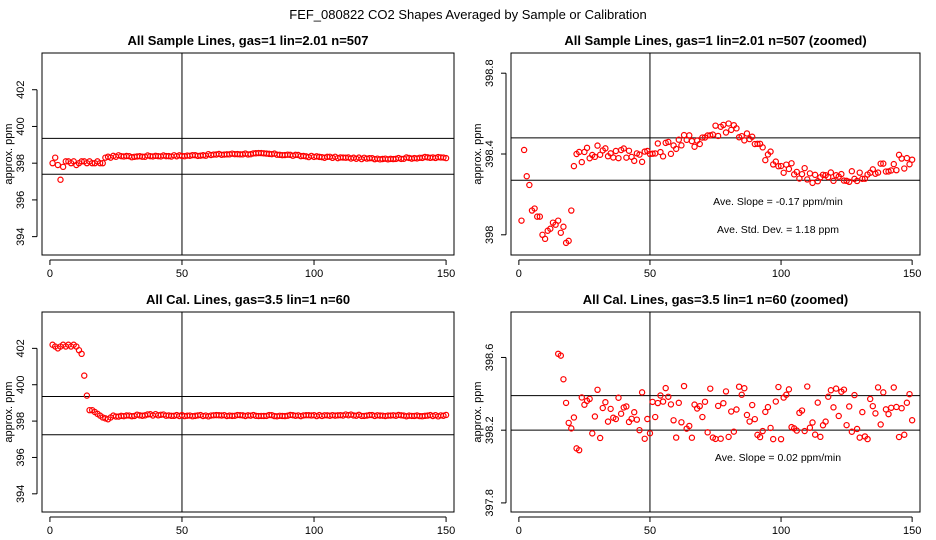 The width and height of the screenshot is (936, 540). Describe the element at coordinates (182, 531) in the screenshot. I see `x-tick-label: 50` at that location.